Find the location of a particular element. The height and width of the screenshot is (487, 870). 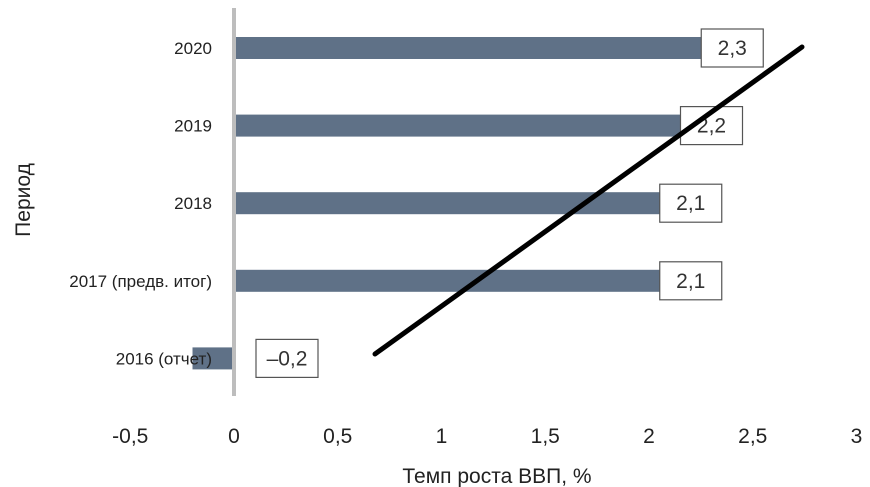

data-label: 2,3 is located at coordinates (732, 48).